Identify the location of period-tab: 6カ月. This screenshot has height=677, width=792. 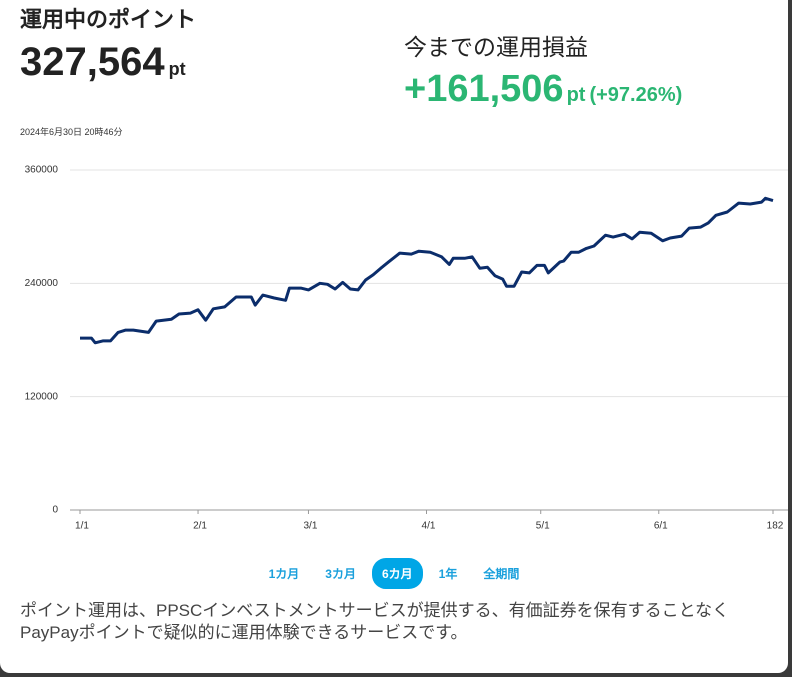
(397, 573).